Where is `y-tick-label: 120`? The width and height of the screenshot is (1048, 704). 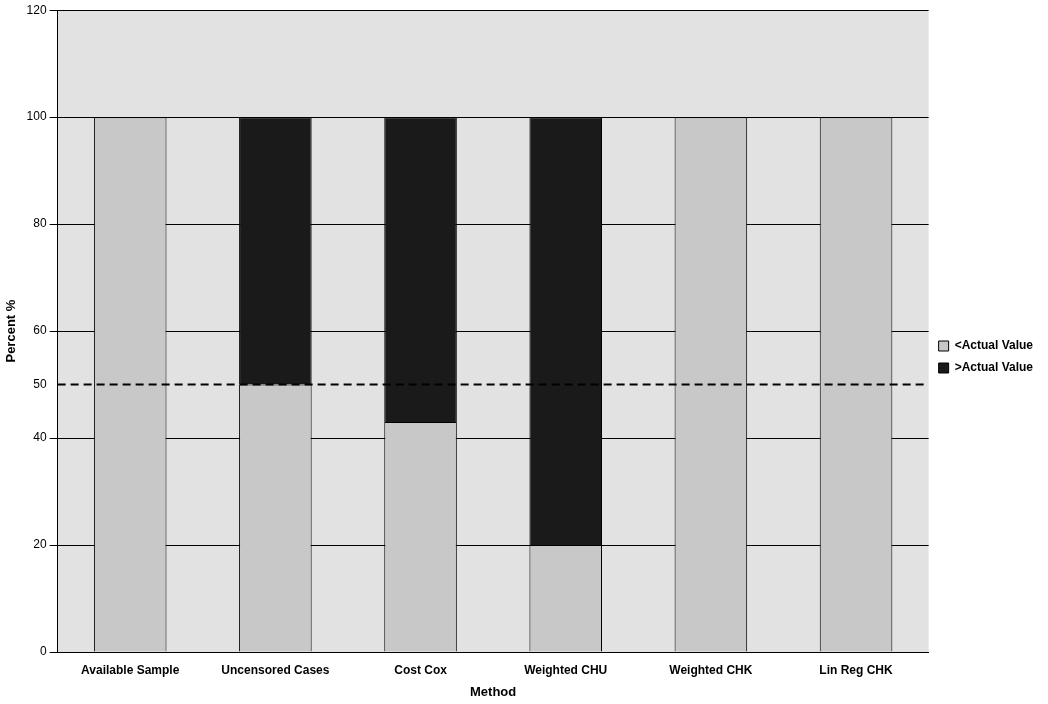 y-tick-label: 120 is located at coordinates (36, 9).